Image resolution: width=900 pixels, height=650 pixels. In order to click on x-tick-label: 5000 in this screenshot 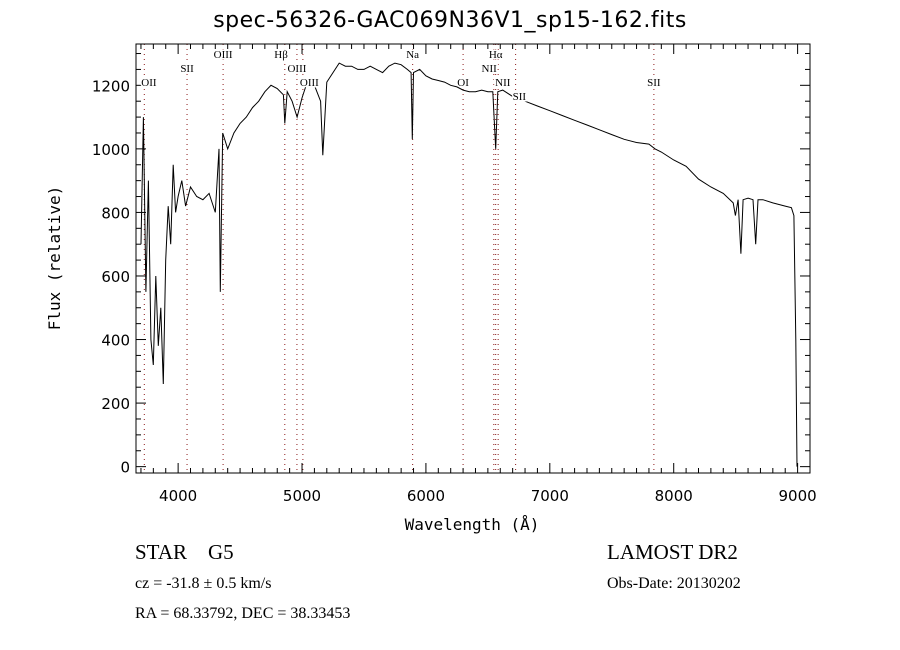, I will do `click(302, 496)`.